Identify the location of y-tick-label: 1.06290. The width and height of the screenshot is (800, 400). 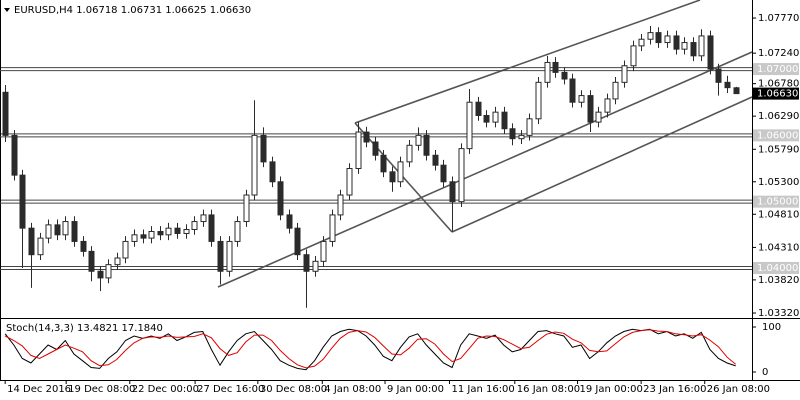
(778, 116).